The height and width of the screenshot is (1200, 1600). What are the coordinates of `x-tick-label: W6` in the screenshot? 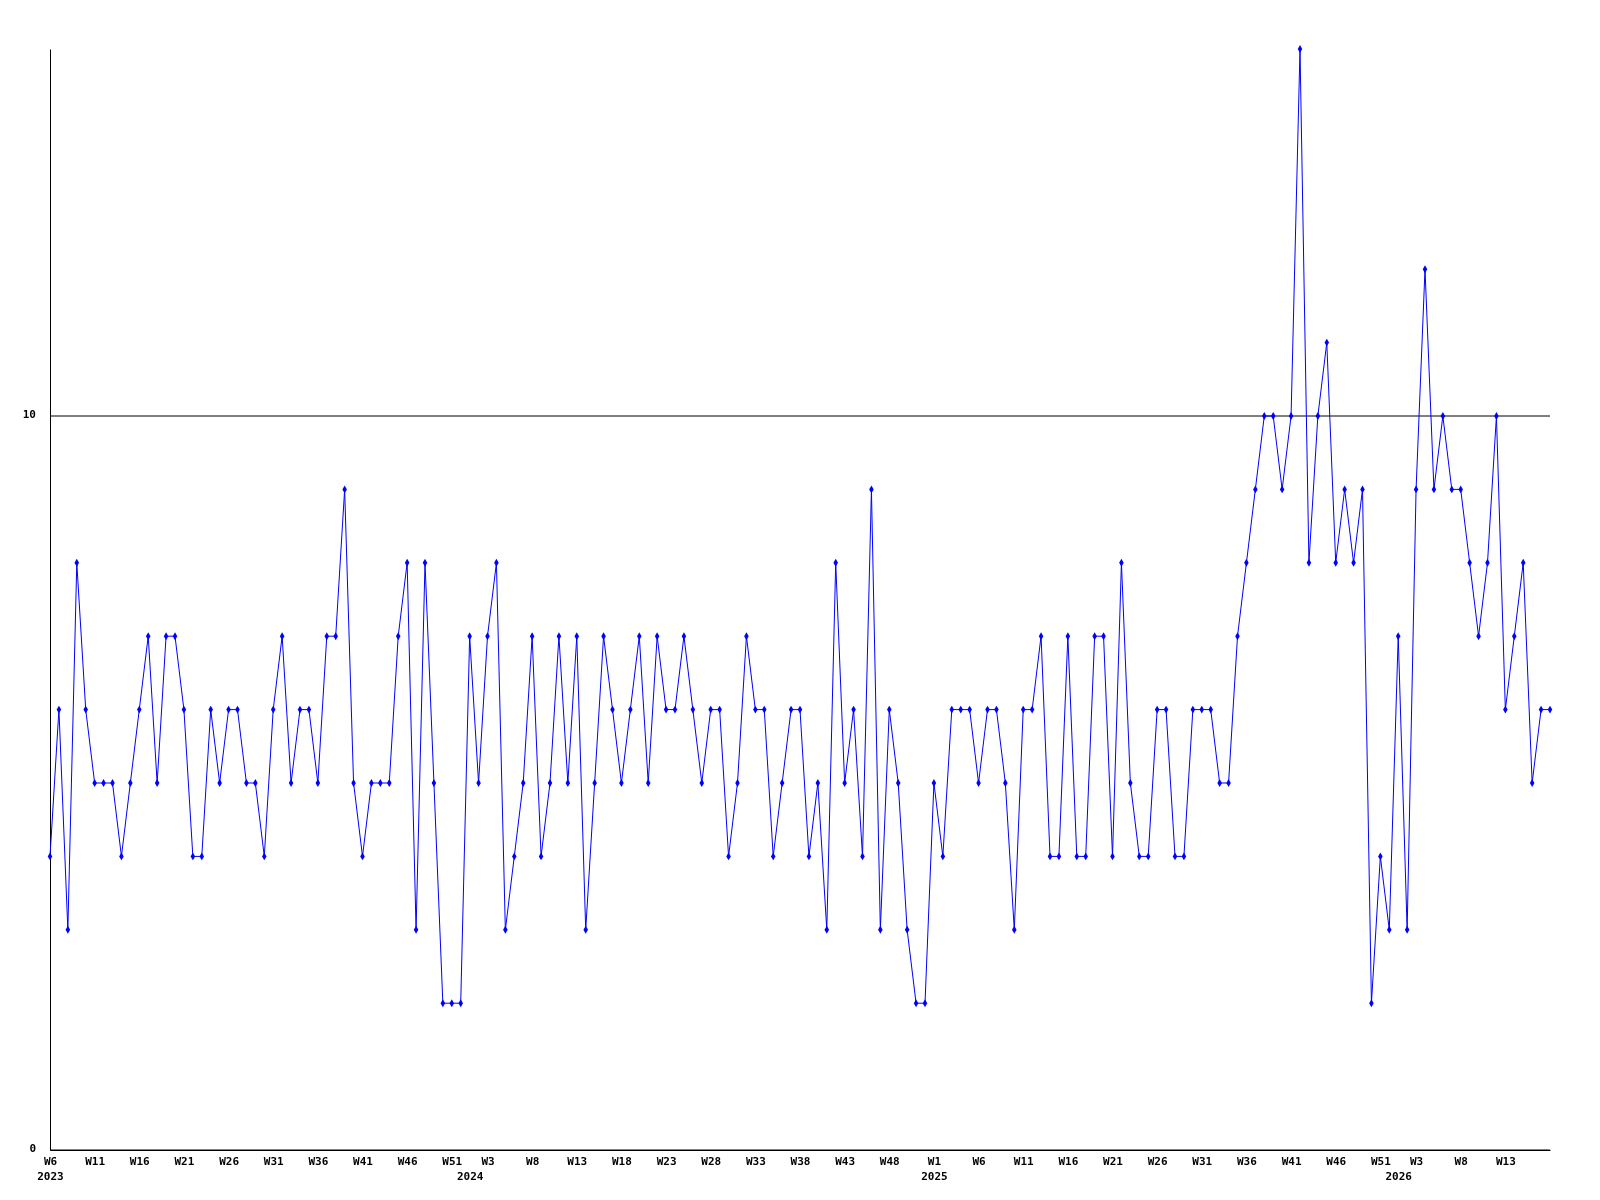 It's located at (979, 1161).